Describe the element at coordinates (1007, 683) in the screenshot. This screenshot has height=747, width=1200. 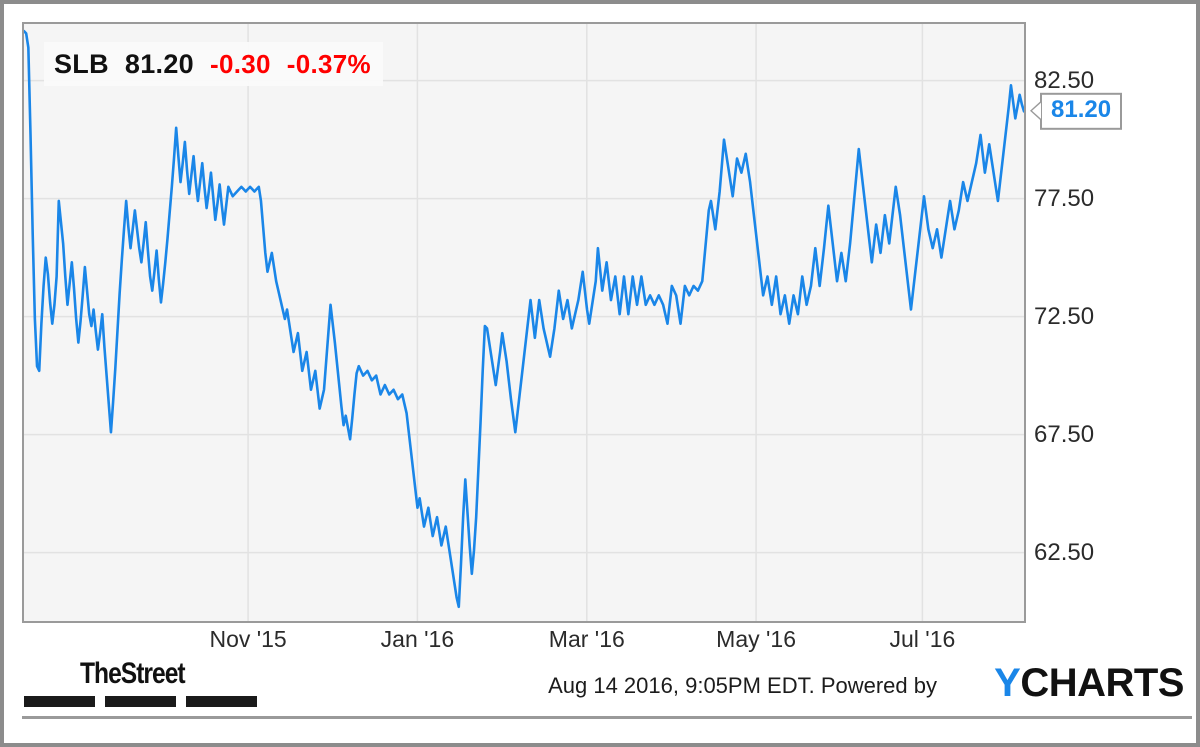
I see `ycharts-logo-y: Y` at that location.